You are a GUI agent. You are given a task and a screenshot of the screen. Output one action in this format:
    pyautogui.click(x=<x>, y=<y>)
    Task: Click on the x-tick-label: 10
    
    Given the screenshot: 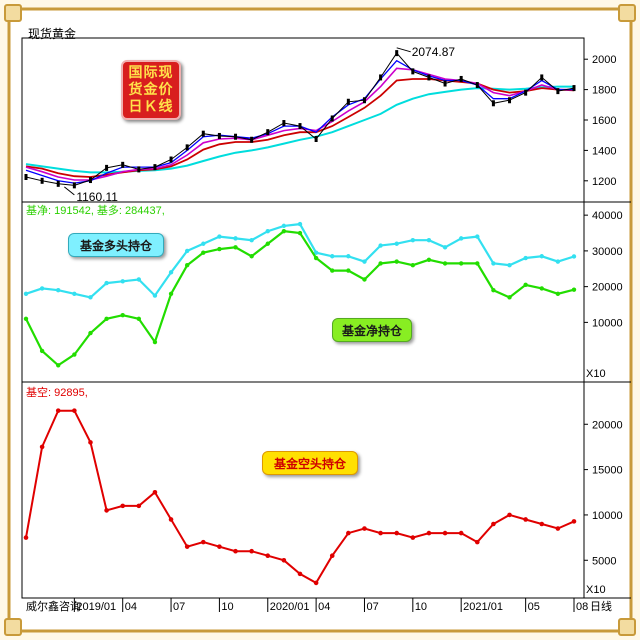 What is the action you would take?
    pyautogui.click(x=227, y=607)
    